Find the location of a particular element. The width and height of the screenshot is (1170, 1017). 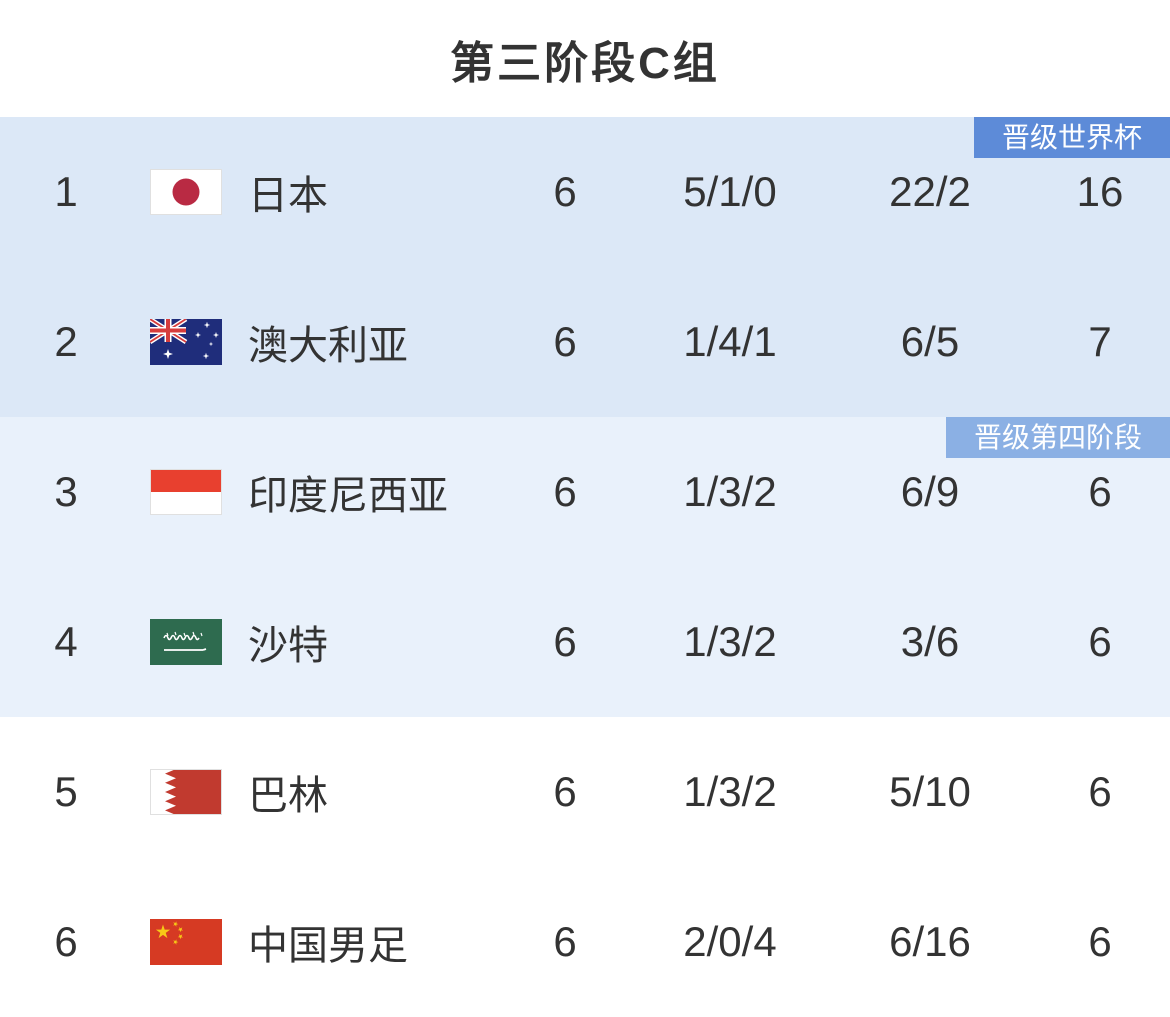

world-cup-qualification-badge: 晋级世界杯 is located at coordinates (1071, 137).